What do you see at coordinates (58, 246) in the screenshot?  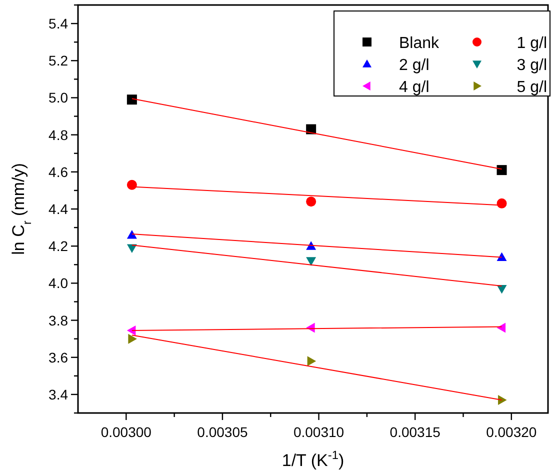 I see `y-tick-label: 4.2` at bounding box center [58, 246].